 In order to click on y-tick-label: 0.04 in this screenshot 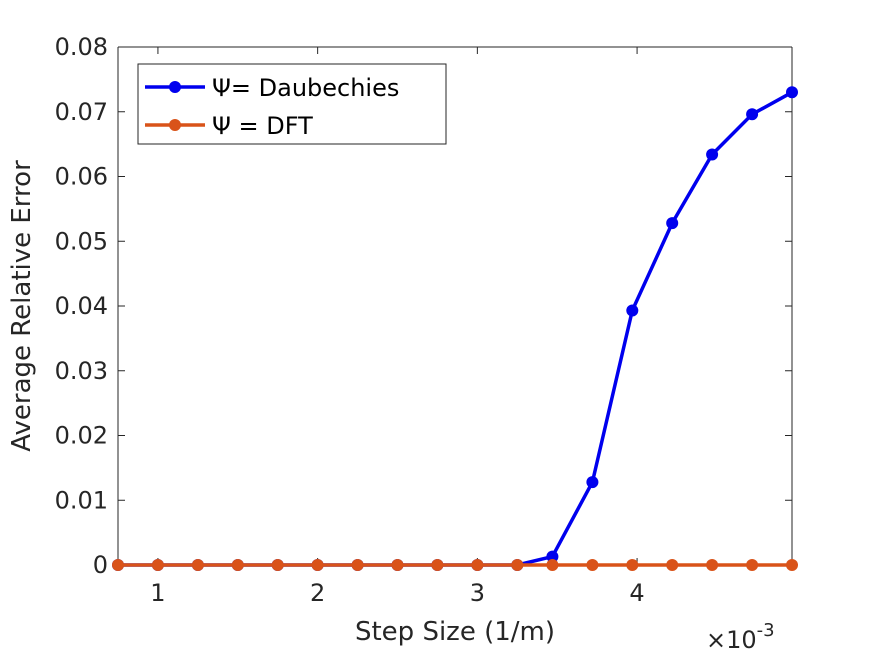, I will do `click(81, 306)`.